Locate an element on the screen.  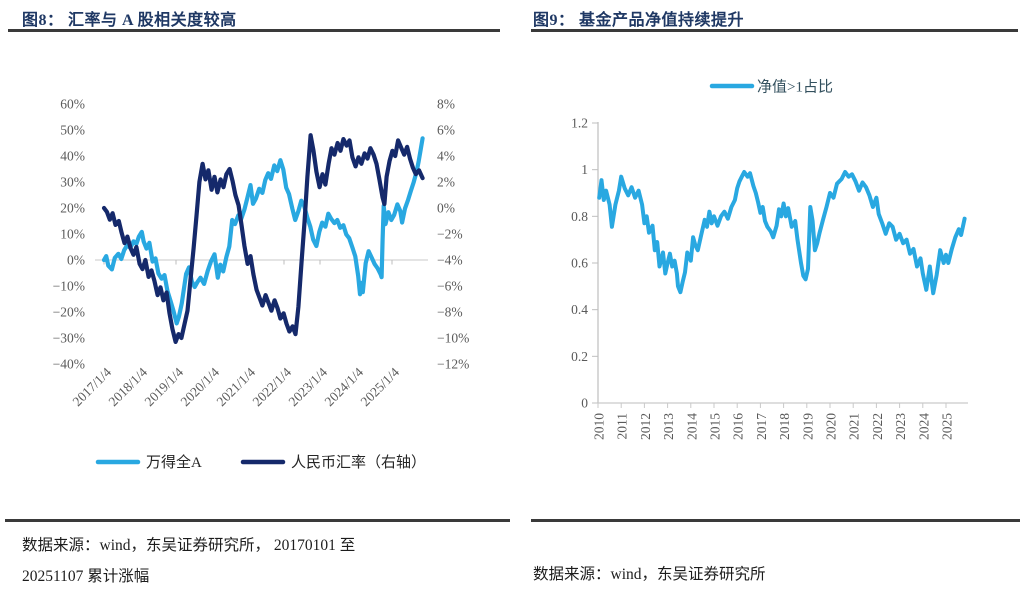
right-axis-tick-label: 8% is located at coordinates (446, 104).